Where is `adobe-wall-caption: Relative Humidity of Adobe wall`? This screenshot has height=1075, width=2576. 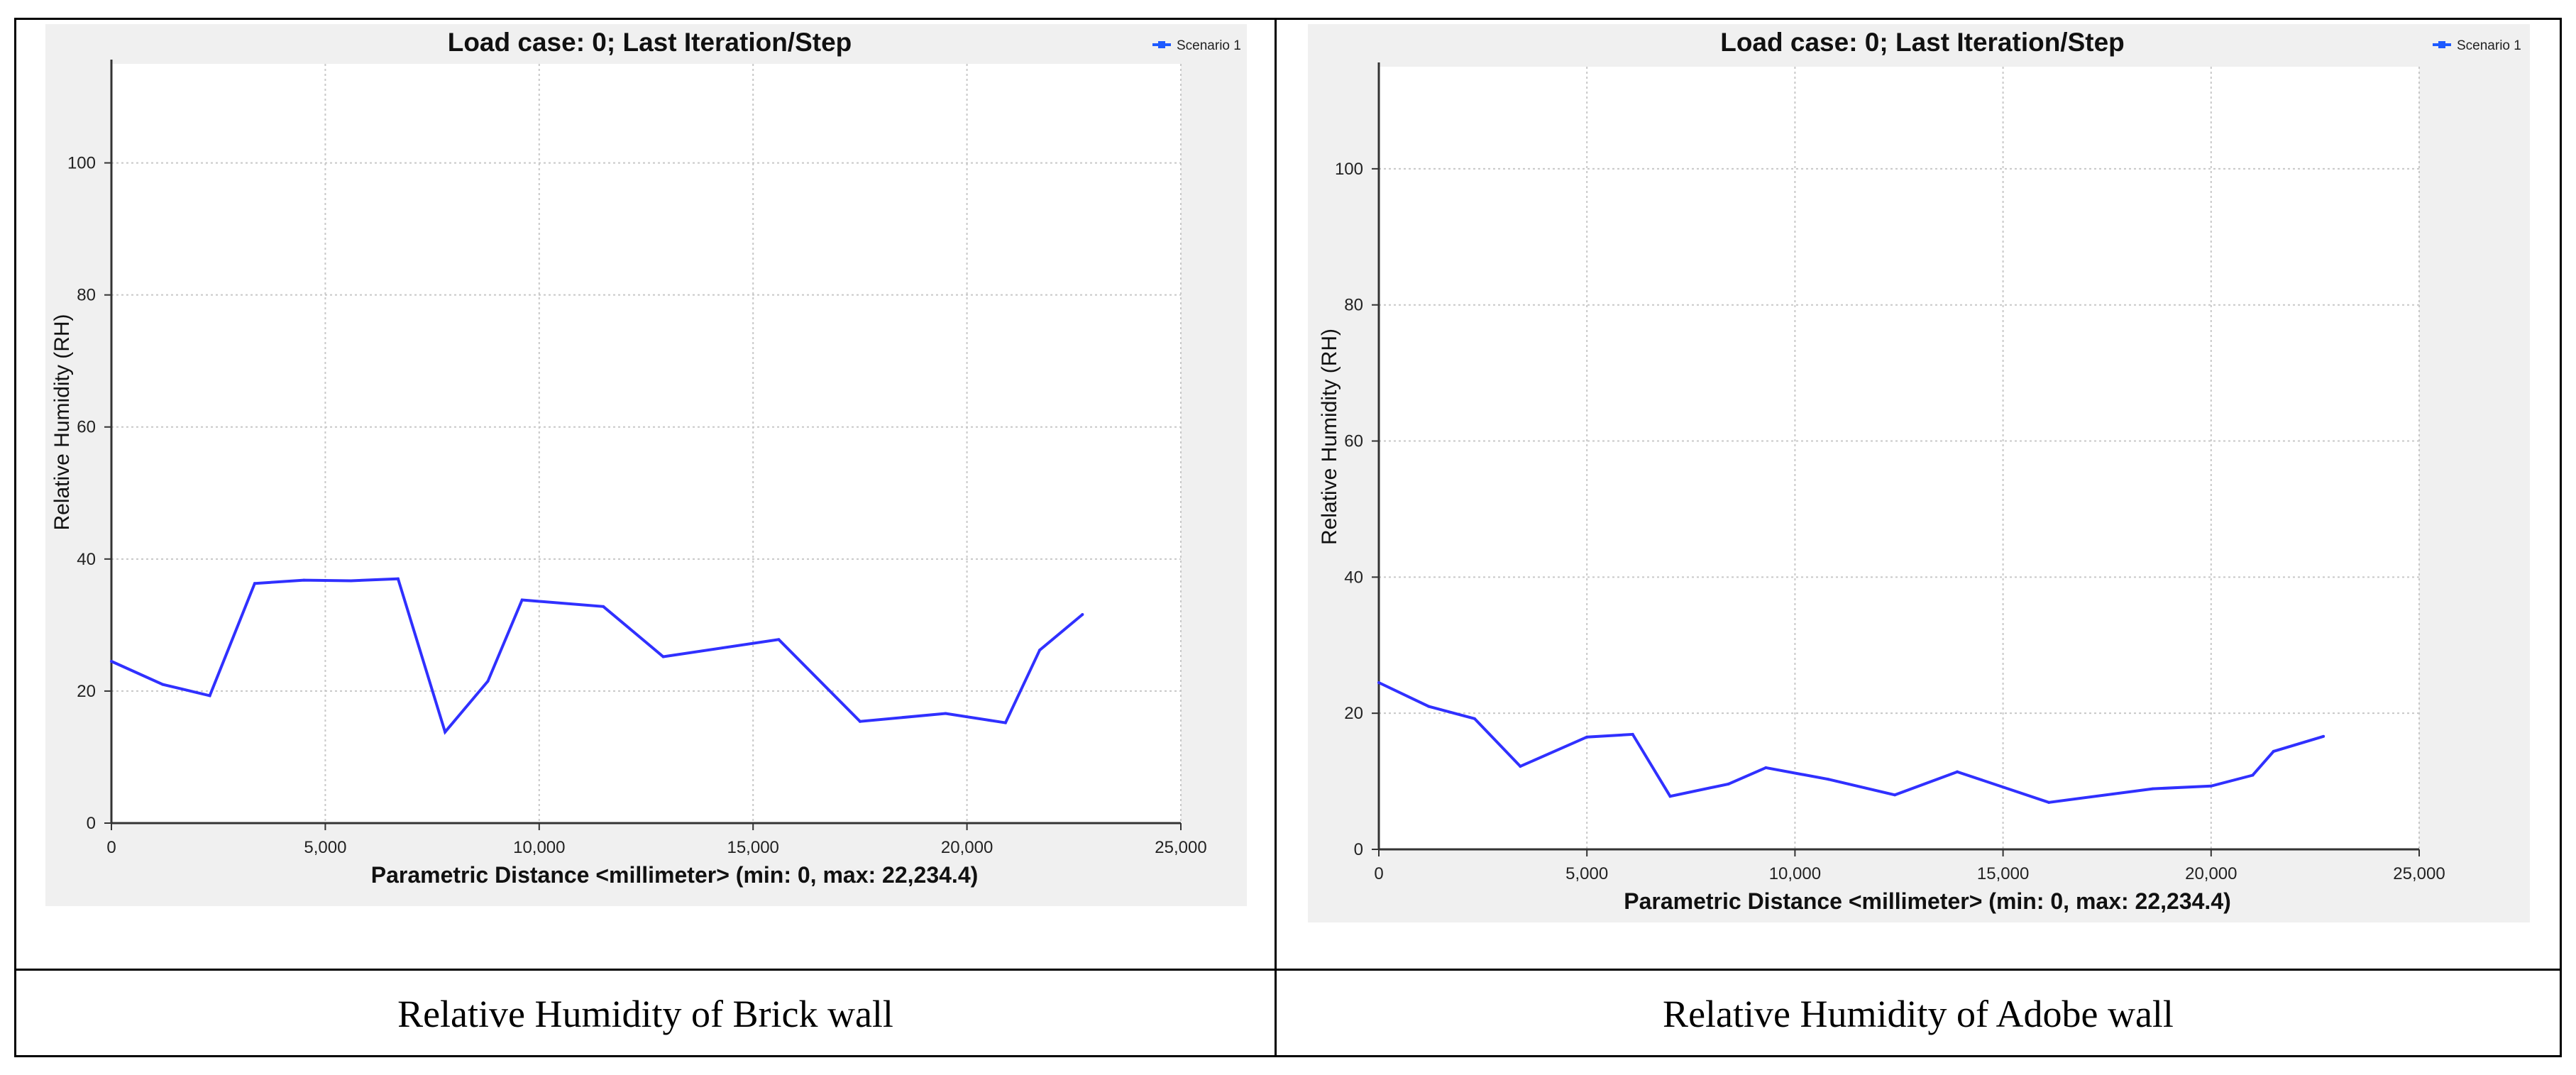
adobe-wall-caption: Relative Humidity of Adobe wall is located at coordinates (1918, 1014).